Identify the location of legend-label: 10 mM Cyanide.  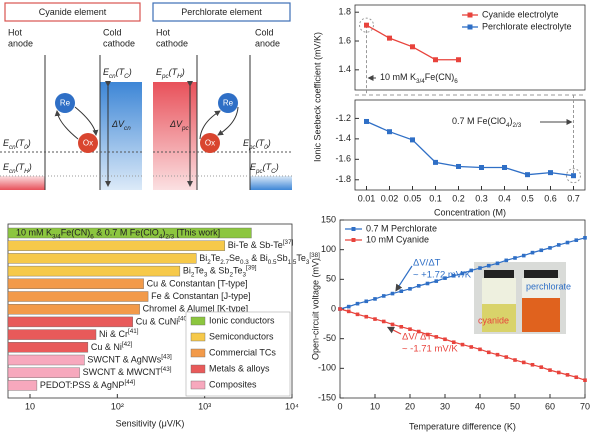
(397, 239).